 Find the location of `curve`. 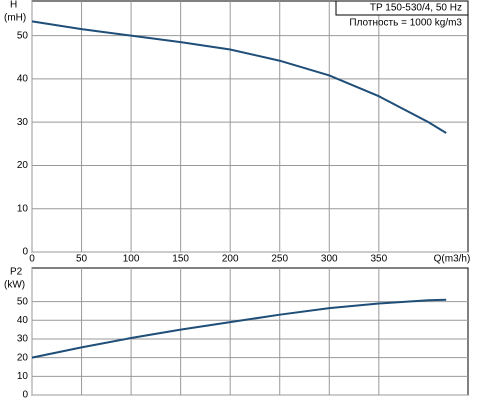

curve is located at coordinates (239, 328).